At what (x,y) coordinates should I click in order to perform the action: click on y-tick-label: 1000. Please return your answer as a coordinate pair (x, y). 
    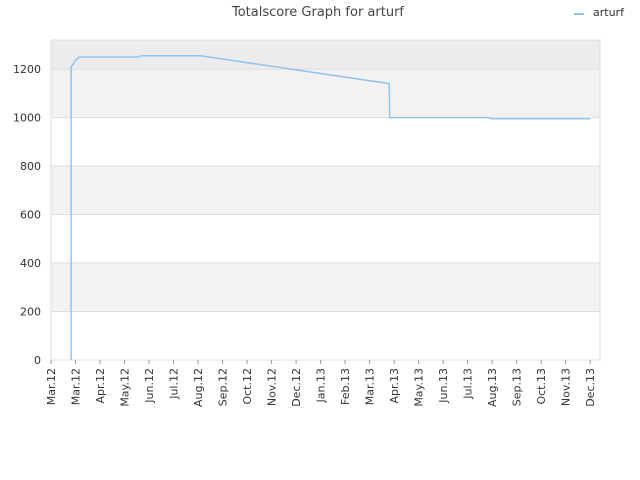
    Looking at the image, I should click on (27, 118).